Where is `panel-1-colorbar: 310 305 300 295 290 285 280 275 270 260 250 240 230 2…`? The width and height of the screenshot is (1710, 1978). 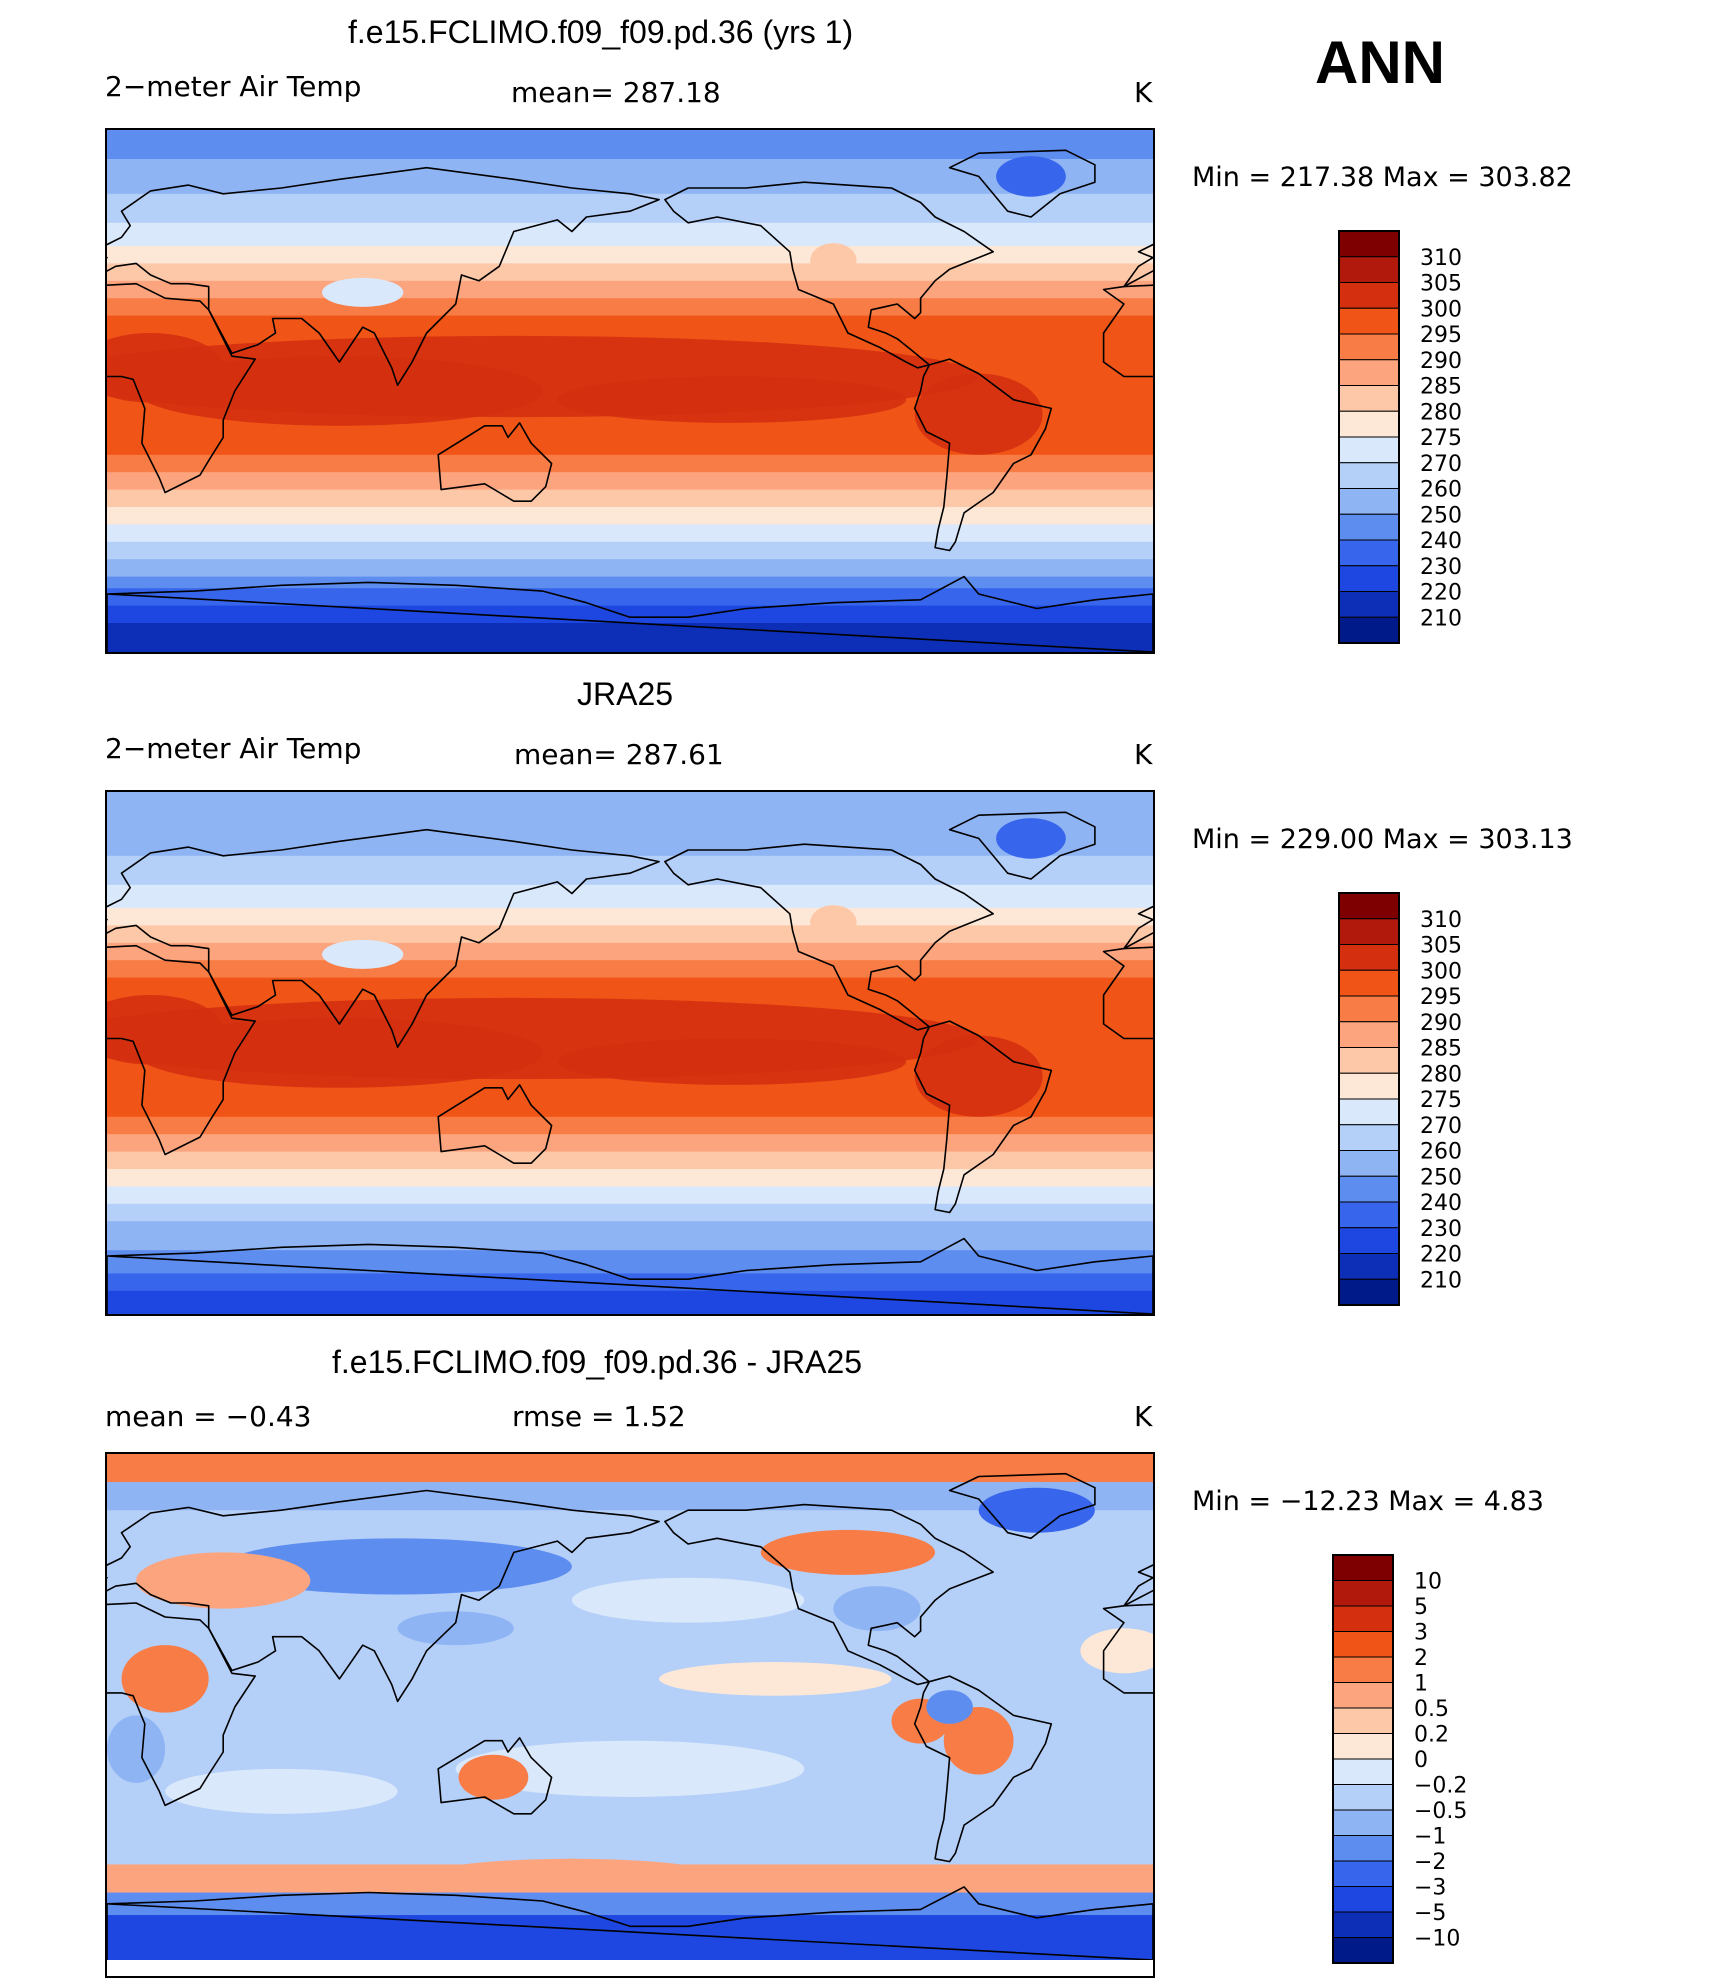 panel-1-colorbar: 310 305 300 295 290 285 280 275 270 260 250 240 230 2… is located at coordinates (1448, 437).